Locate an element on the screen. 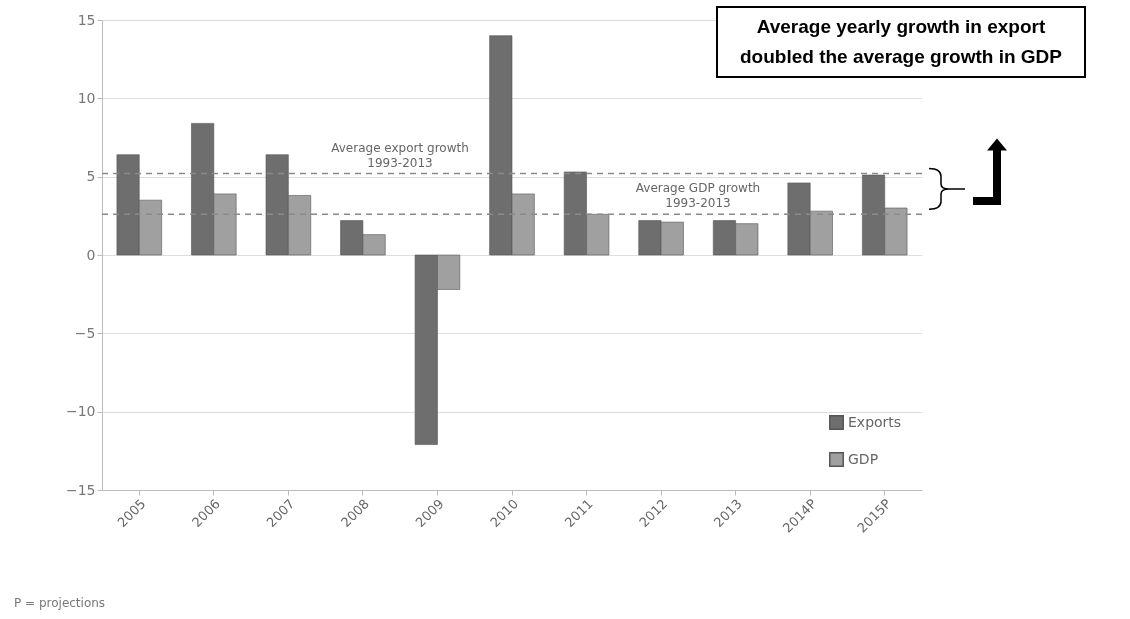  ref-line-label: Average export growth 1993-2013 is located at coordinates (400, 155).